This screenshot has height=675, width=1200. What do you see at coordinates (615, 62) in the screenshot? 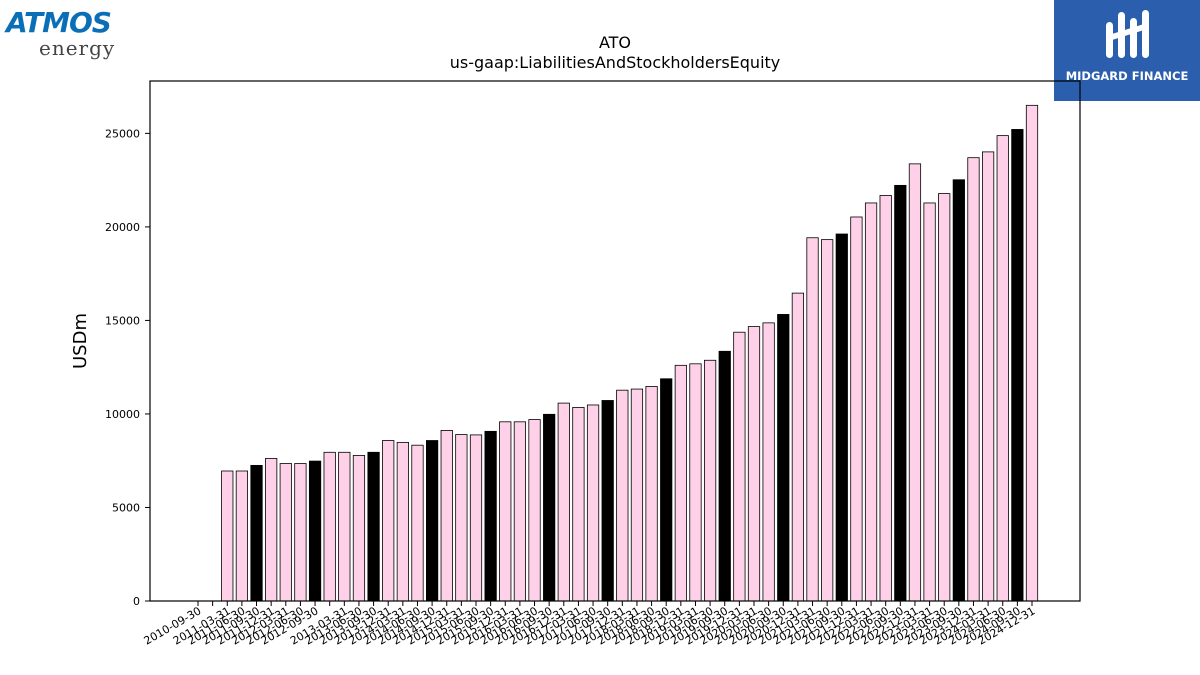
I see `chart-subtitle: us-gaap:LiabilitiesAndStockholdersEquity` at bounding box center [615, 62].